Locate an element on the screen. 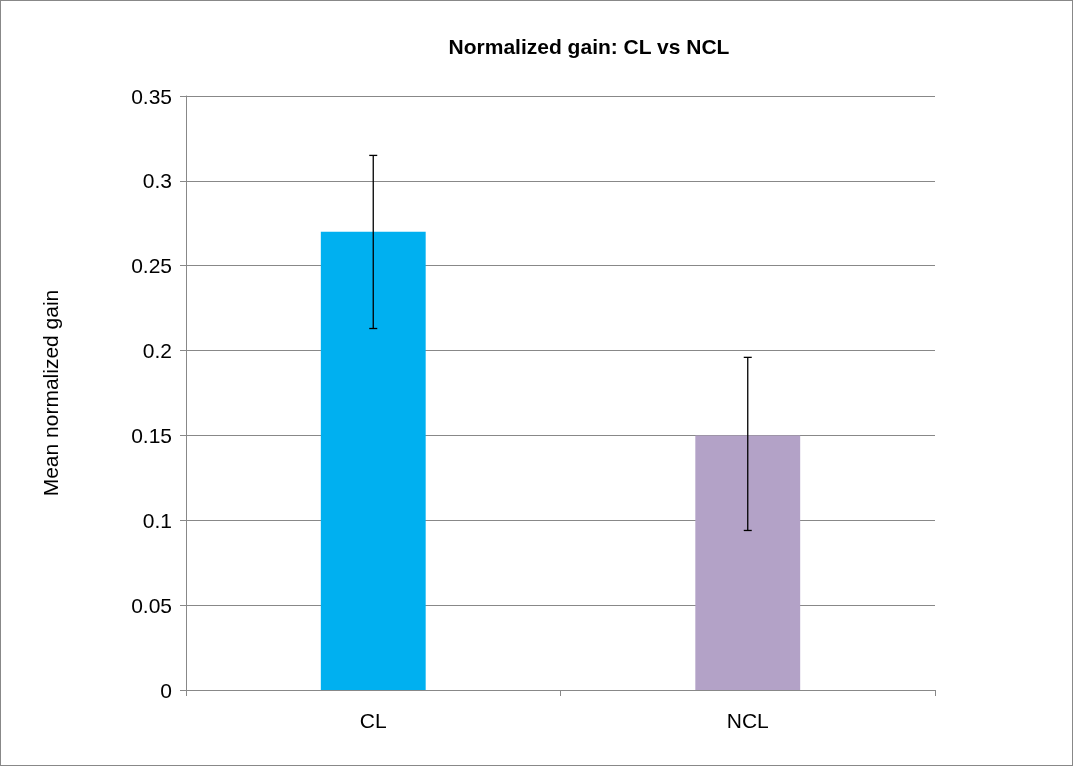 The width and height of the screenshot is (1073, 766). y-tick-label: 0.3 is located at coordinates (157, 181).